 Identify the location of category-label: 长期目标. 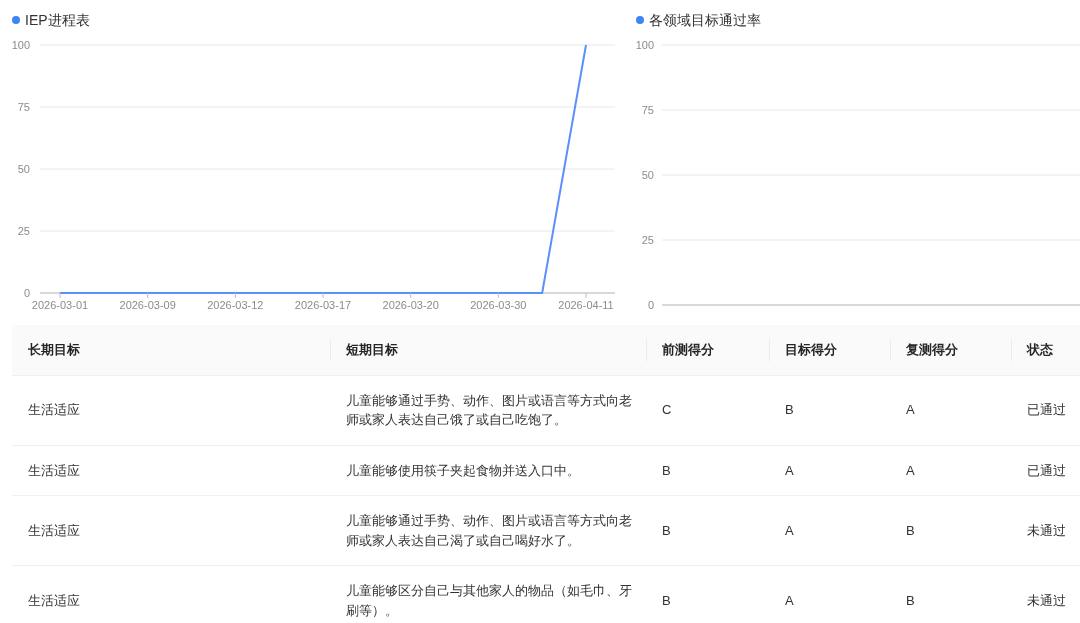
(54, 349).